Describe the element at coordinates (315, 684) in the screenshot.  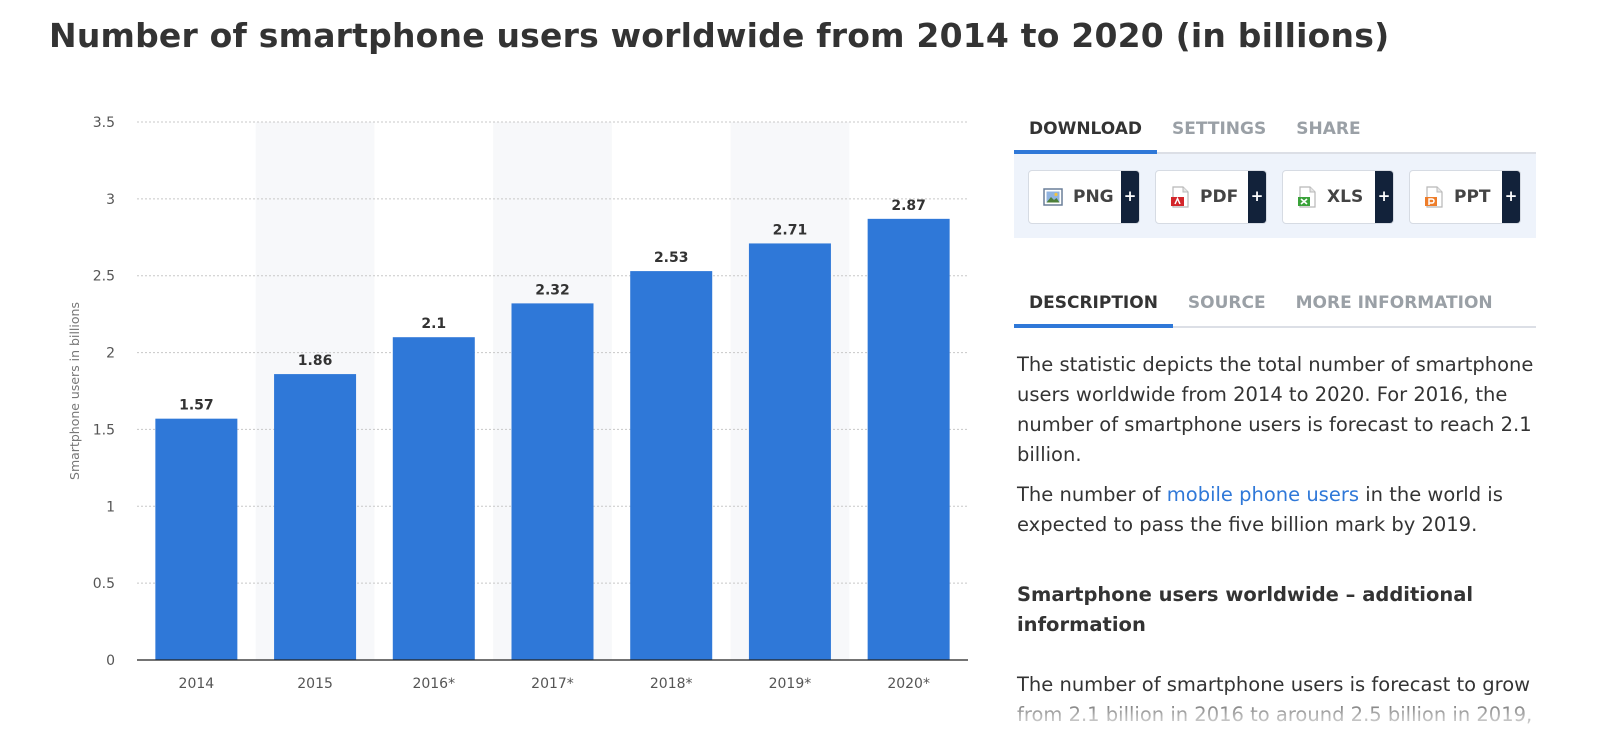
I see `x-tick-label: 2015` at that location.